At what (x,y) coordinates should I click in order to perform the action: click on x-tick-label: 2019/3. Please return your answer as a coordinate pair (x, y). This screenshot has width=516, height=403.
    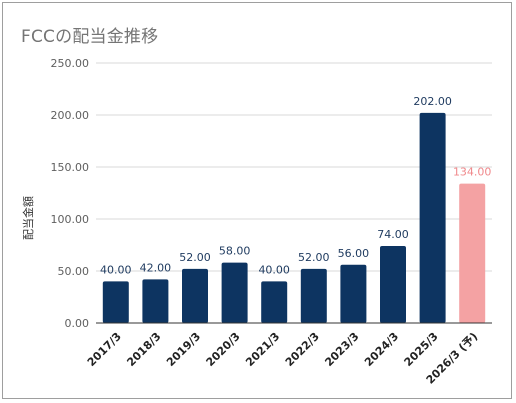
    Looking at the image, I should click on (183, 349).